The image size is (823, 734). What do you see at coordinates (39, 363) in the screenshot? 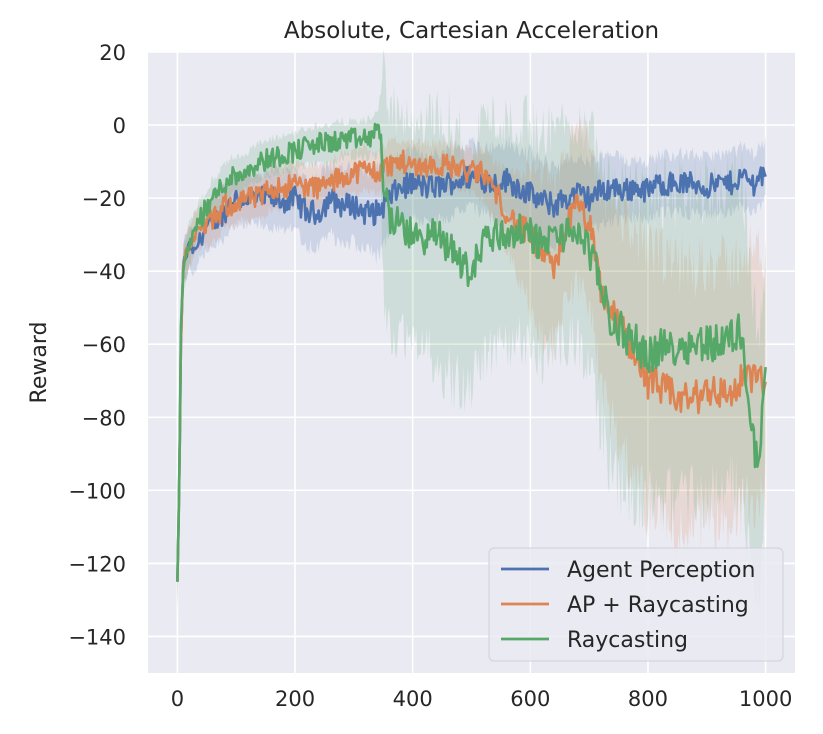
I see `y-axis-label: Reward` at bounding box center [39, 363].